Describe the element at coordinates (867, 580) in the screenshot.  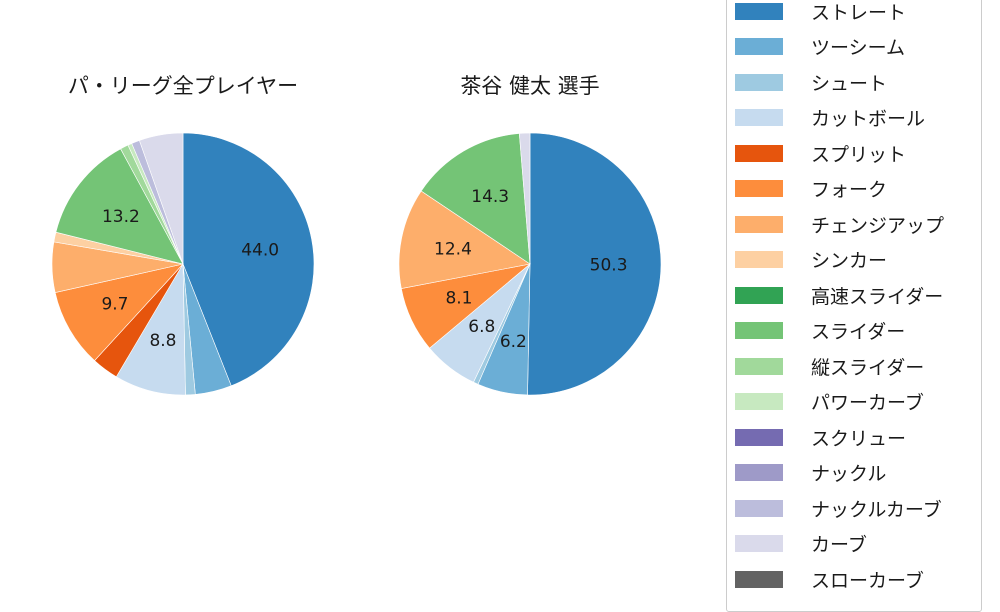
I see `legend-label: スローカーブ` at that location.